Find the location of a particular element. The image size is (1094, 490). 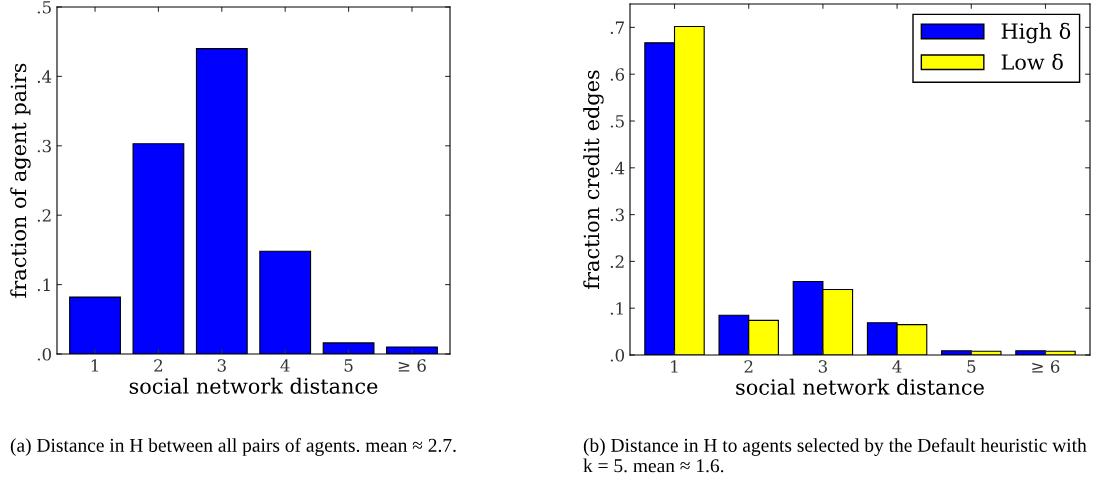

text: (b) Distance in H to agents selected by the Default heuristic with k = 5. mean ≈ 1.6. is located at coordinates (835, 455).